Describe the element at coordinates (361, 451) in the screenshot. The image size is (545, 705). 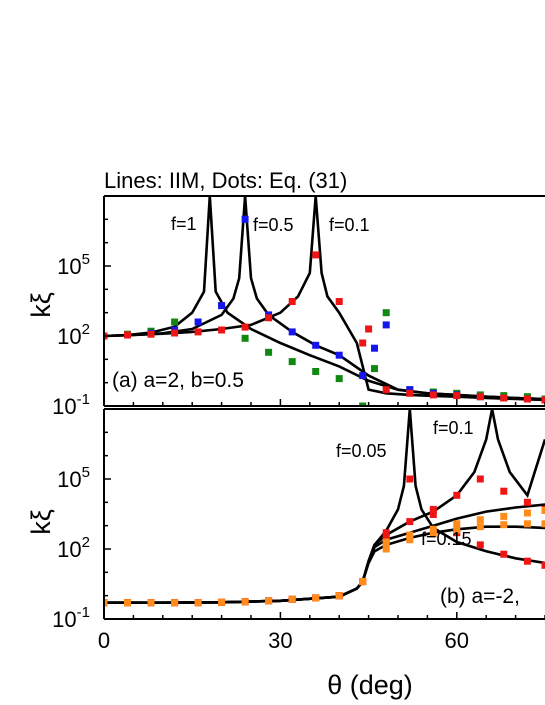
I see `panel-b-annotation-f005: f=0.05` at that location.